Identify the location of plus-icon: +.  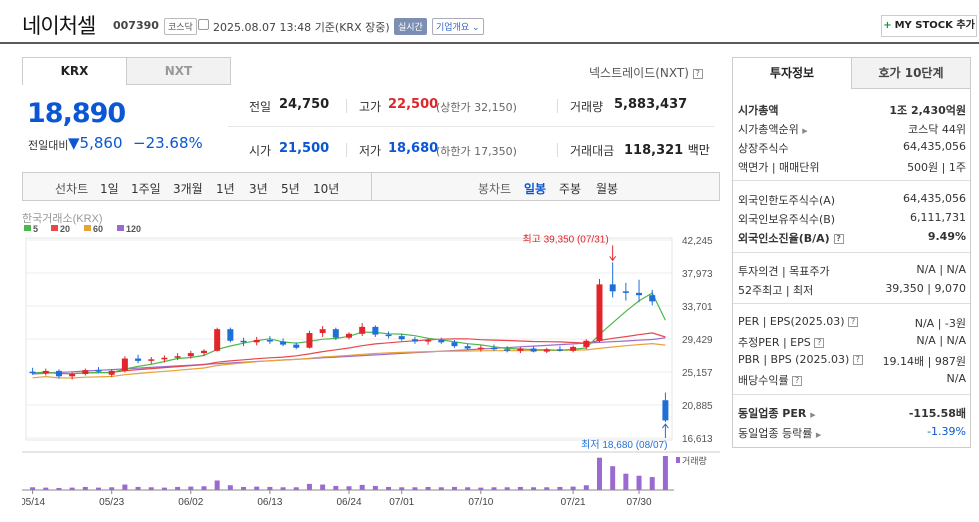
(887, 25).